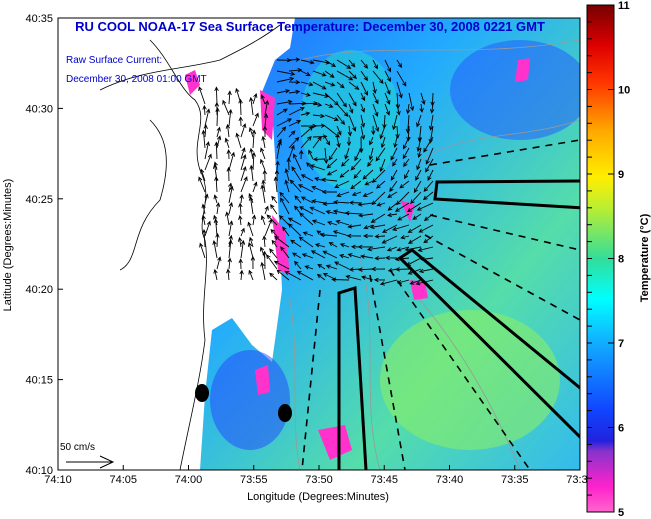  I want to click on annotation-line-2: December 30, 2008 01:00 GMT, so click(136, 79).